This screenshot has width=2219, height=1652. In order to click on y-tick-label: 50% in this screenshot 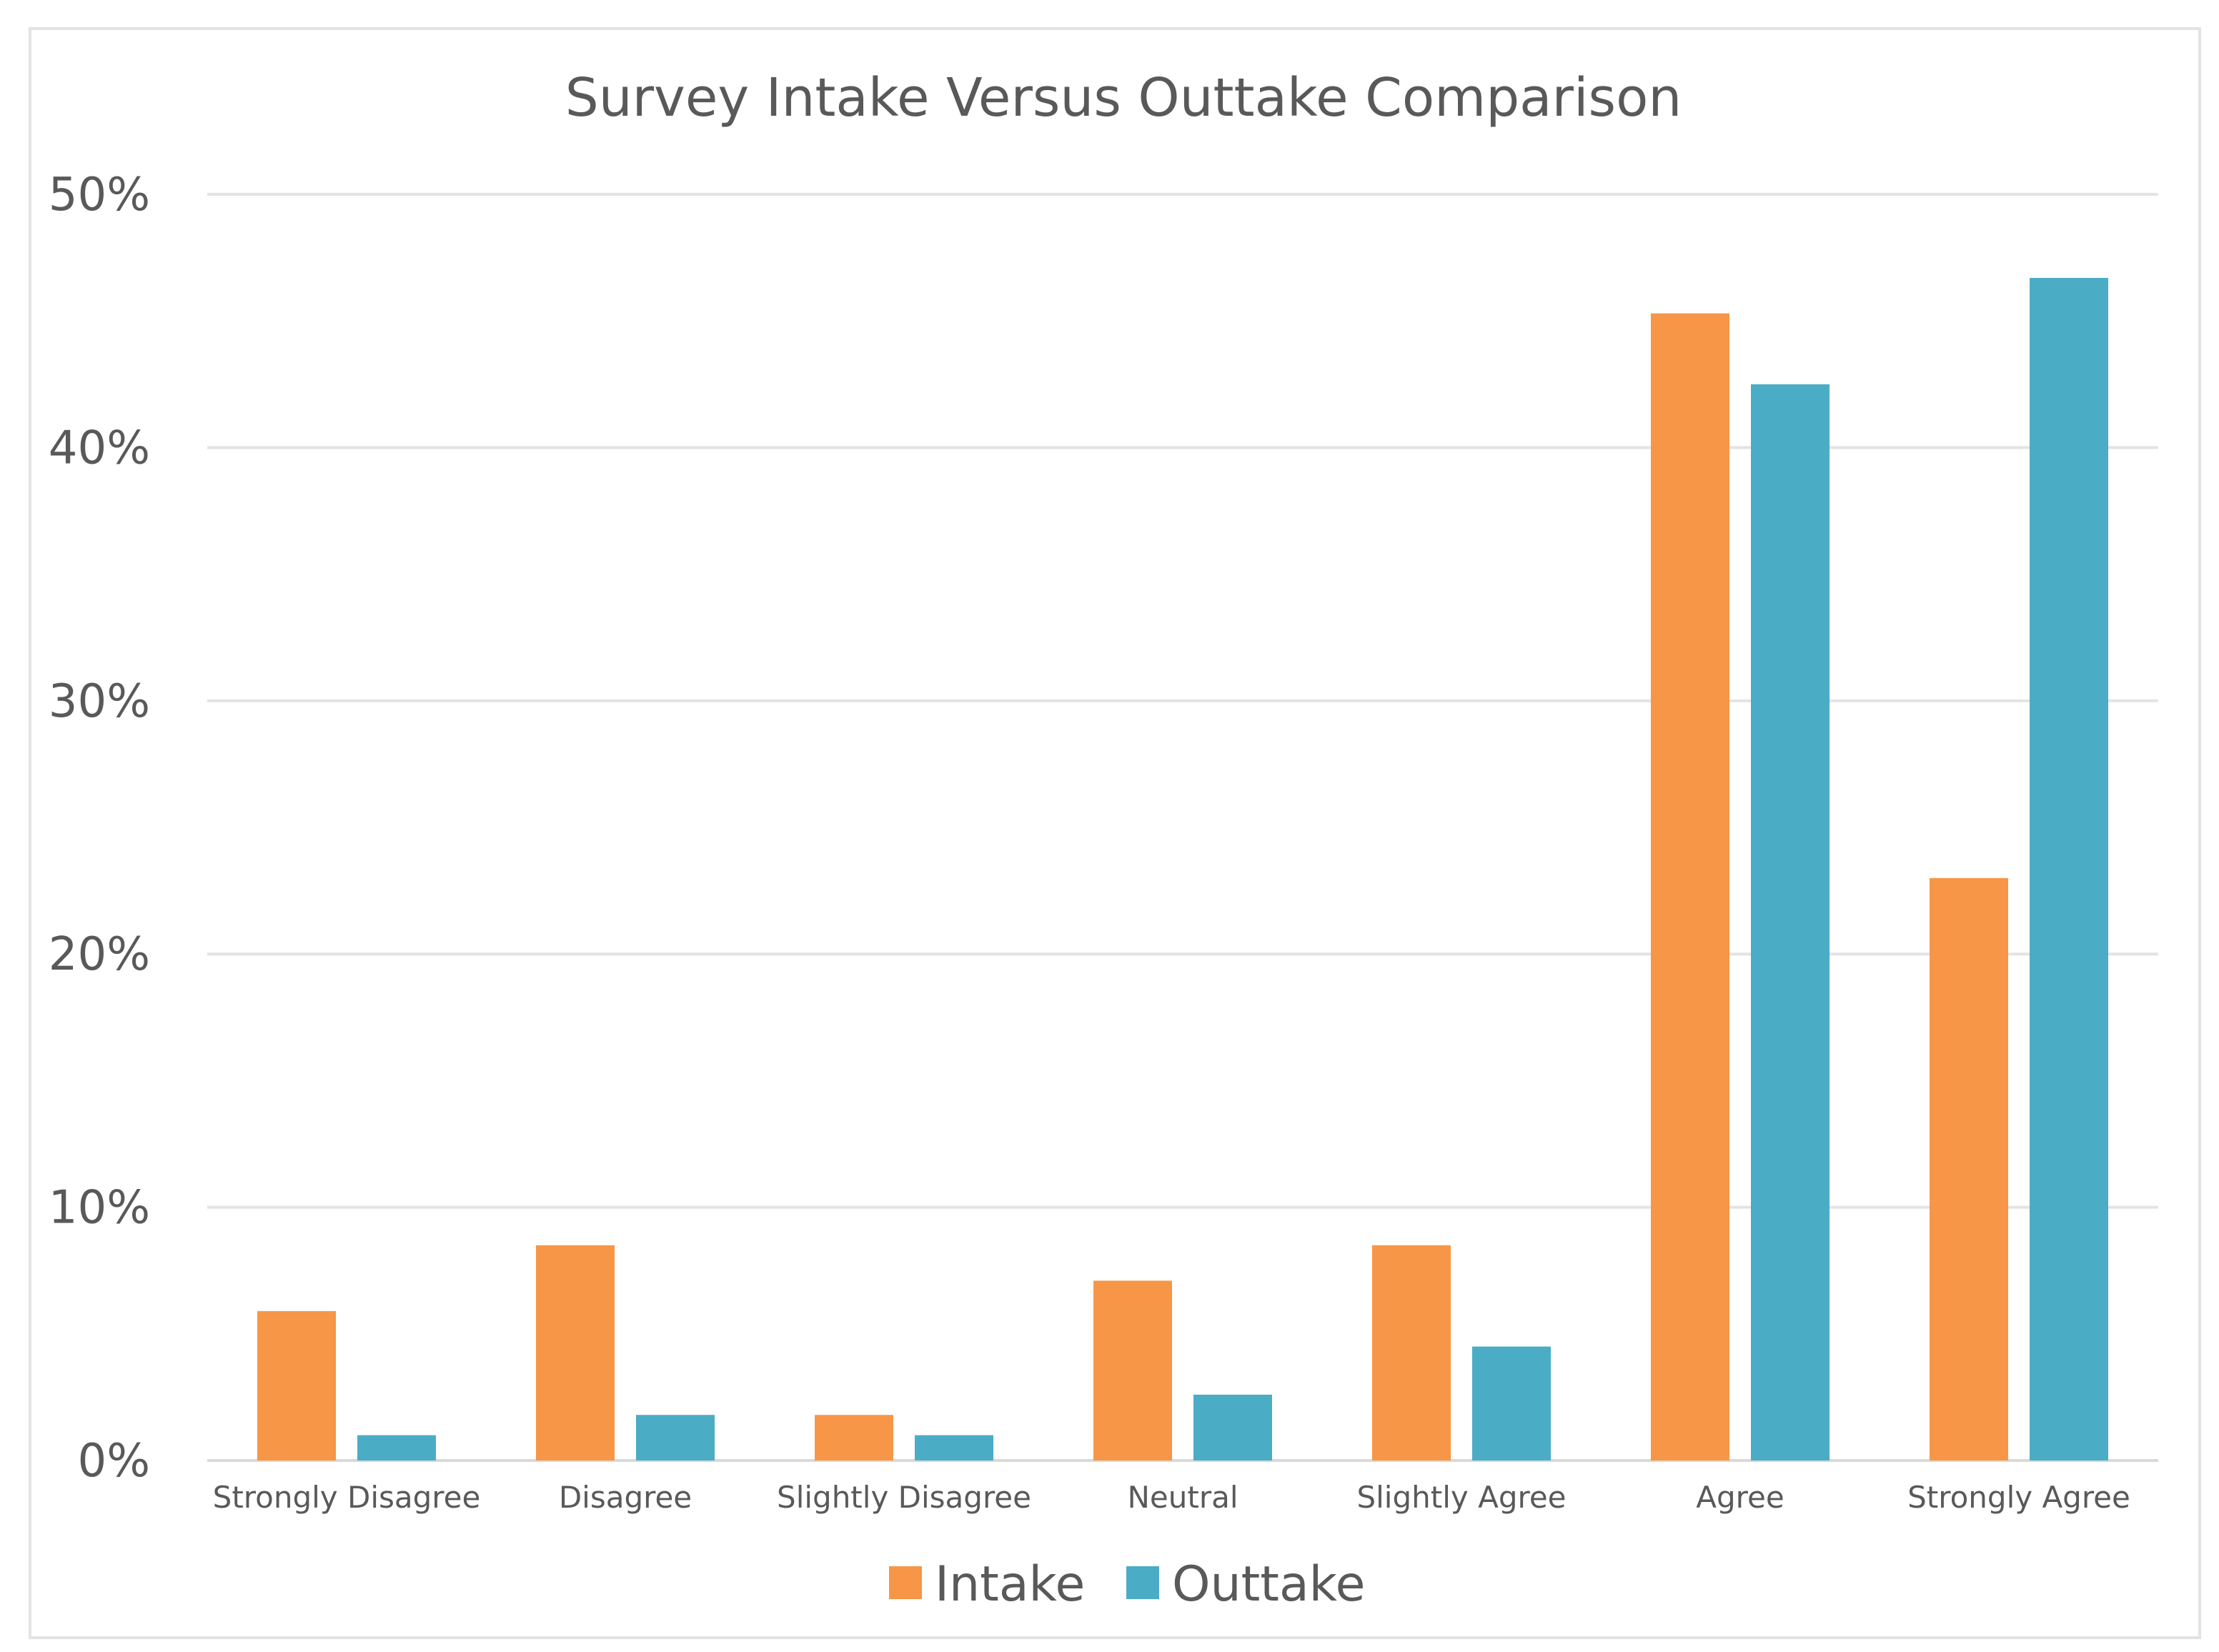, I will do `click(99, 195)`.